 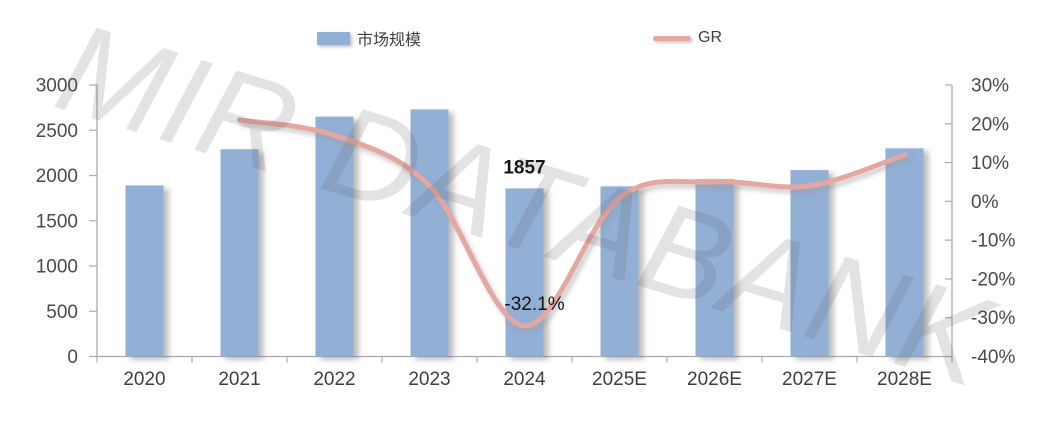 What do you see at coordinates (619, 379) in the screenshot?
I see `x-axis-label-2025E: 2025E` at bounding box center [619, 379].